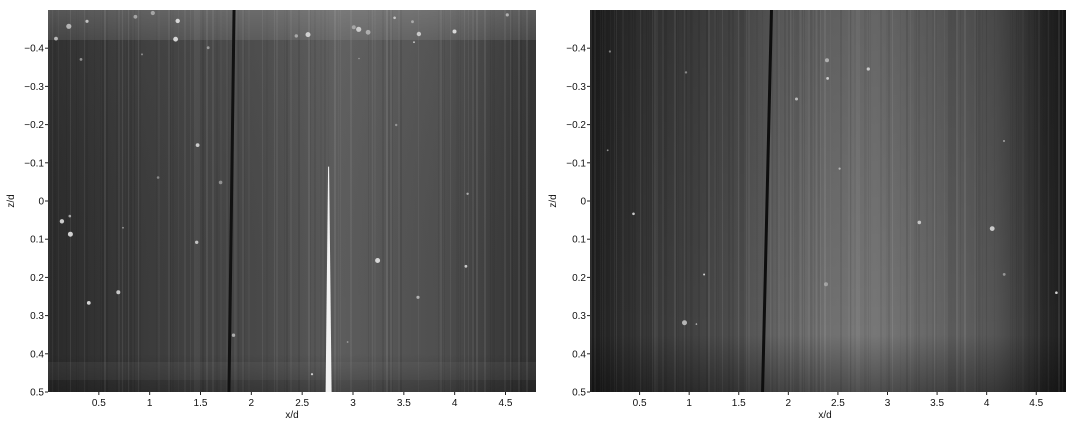  Describe the element at coordinates (455, 403) in the screenshot. I see `x-tick-label: 4` at that location.